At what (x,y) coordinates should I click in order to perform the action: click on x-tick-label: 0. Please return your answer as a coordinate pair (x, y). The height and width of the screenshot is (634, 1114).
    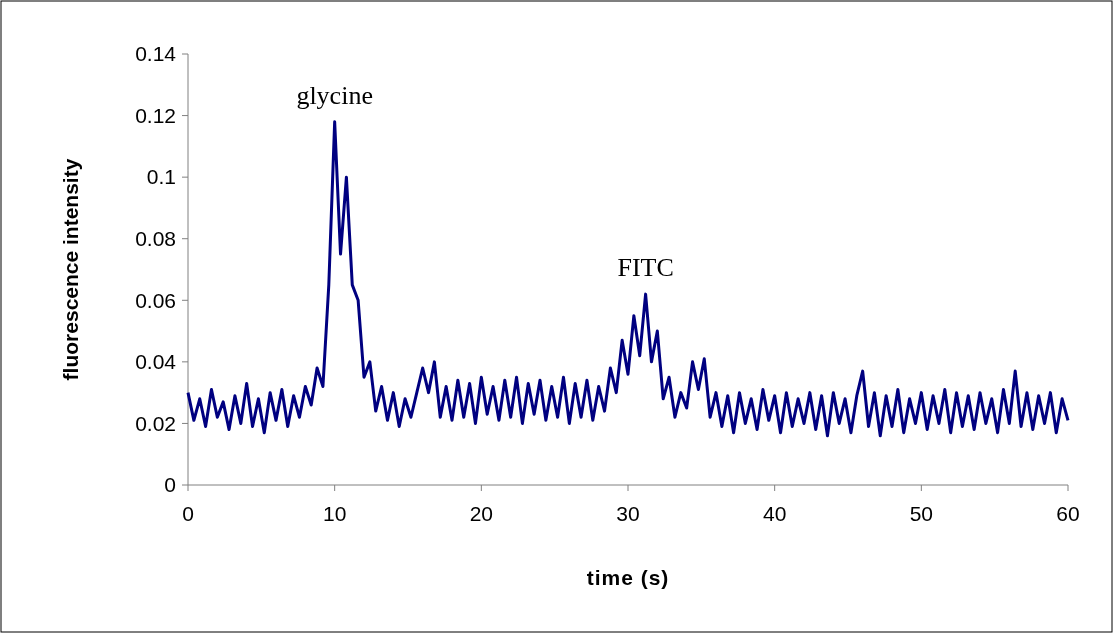
    Looking at the image, I should click on (188, 513).